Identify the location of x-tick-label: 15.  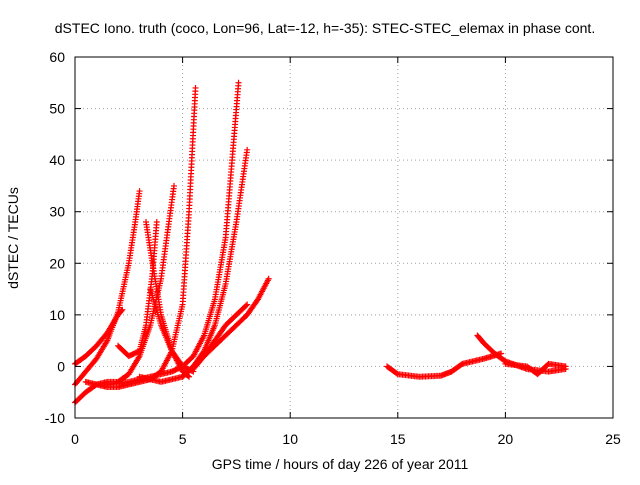
(398, 439).